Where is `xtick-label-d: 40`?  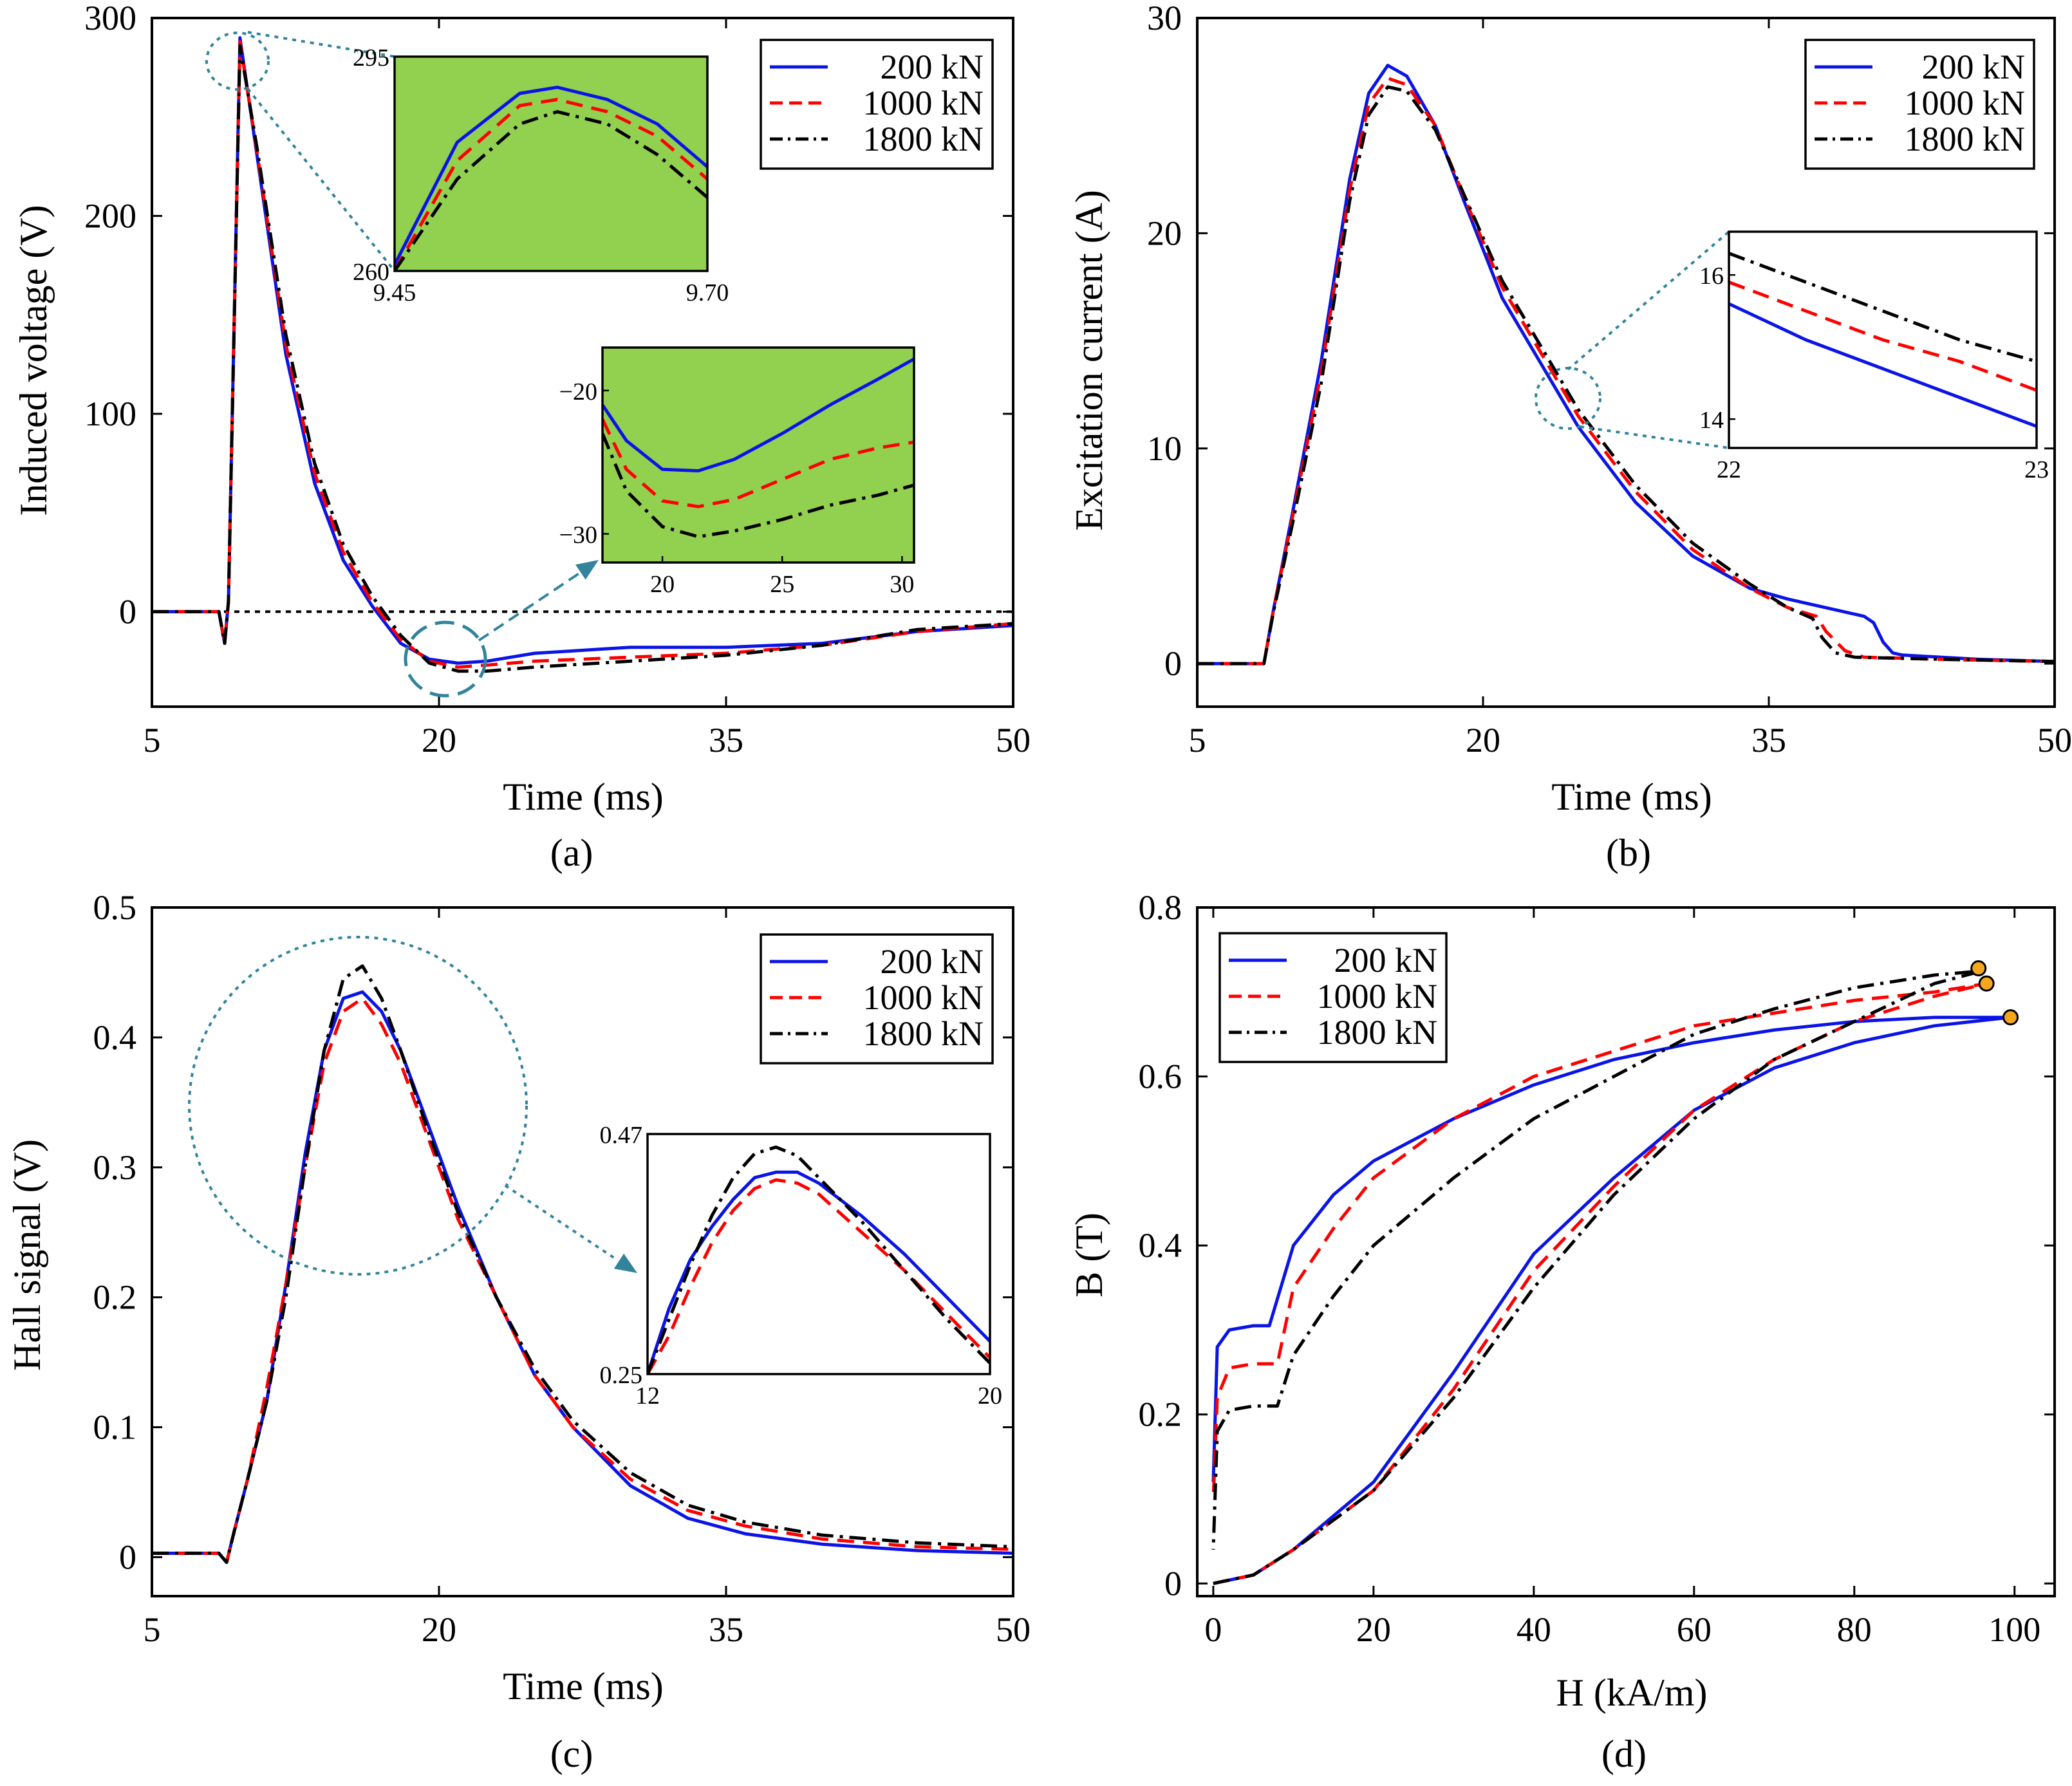
xtick-label-d: 40 is located at coordinates (1534, 1629).